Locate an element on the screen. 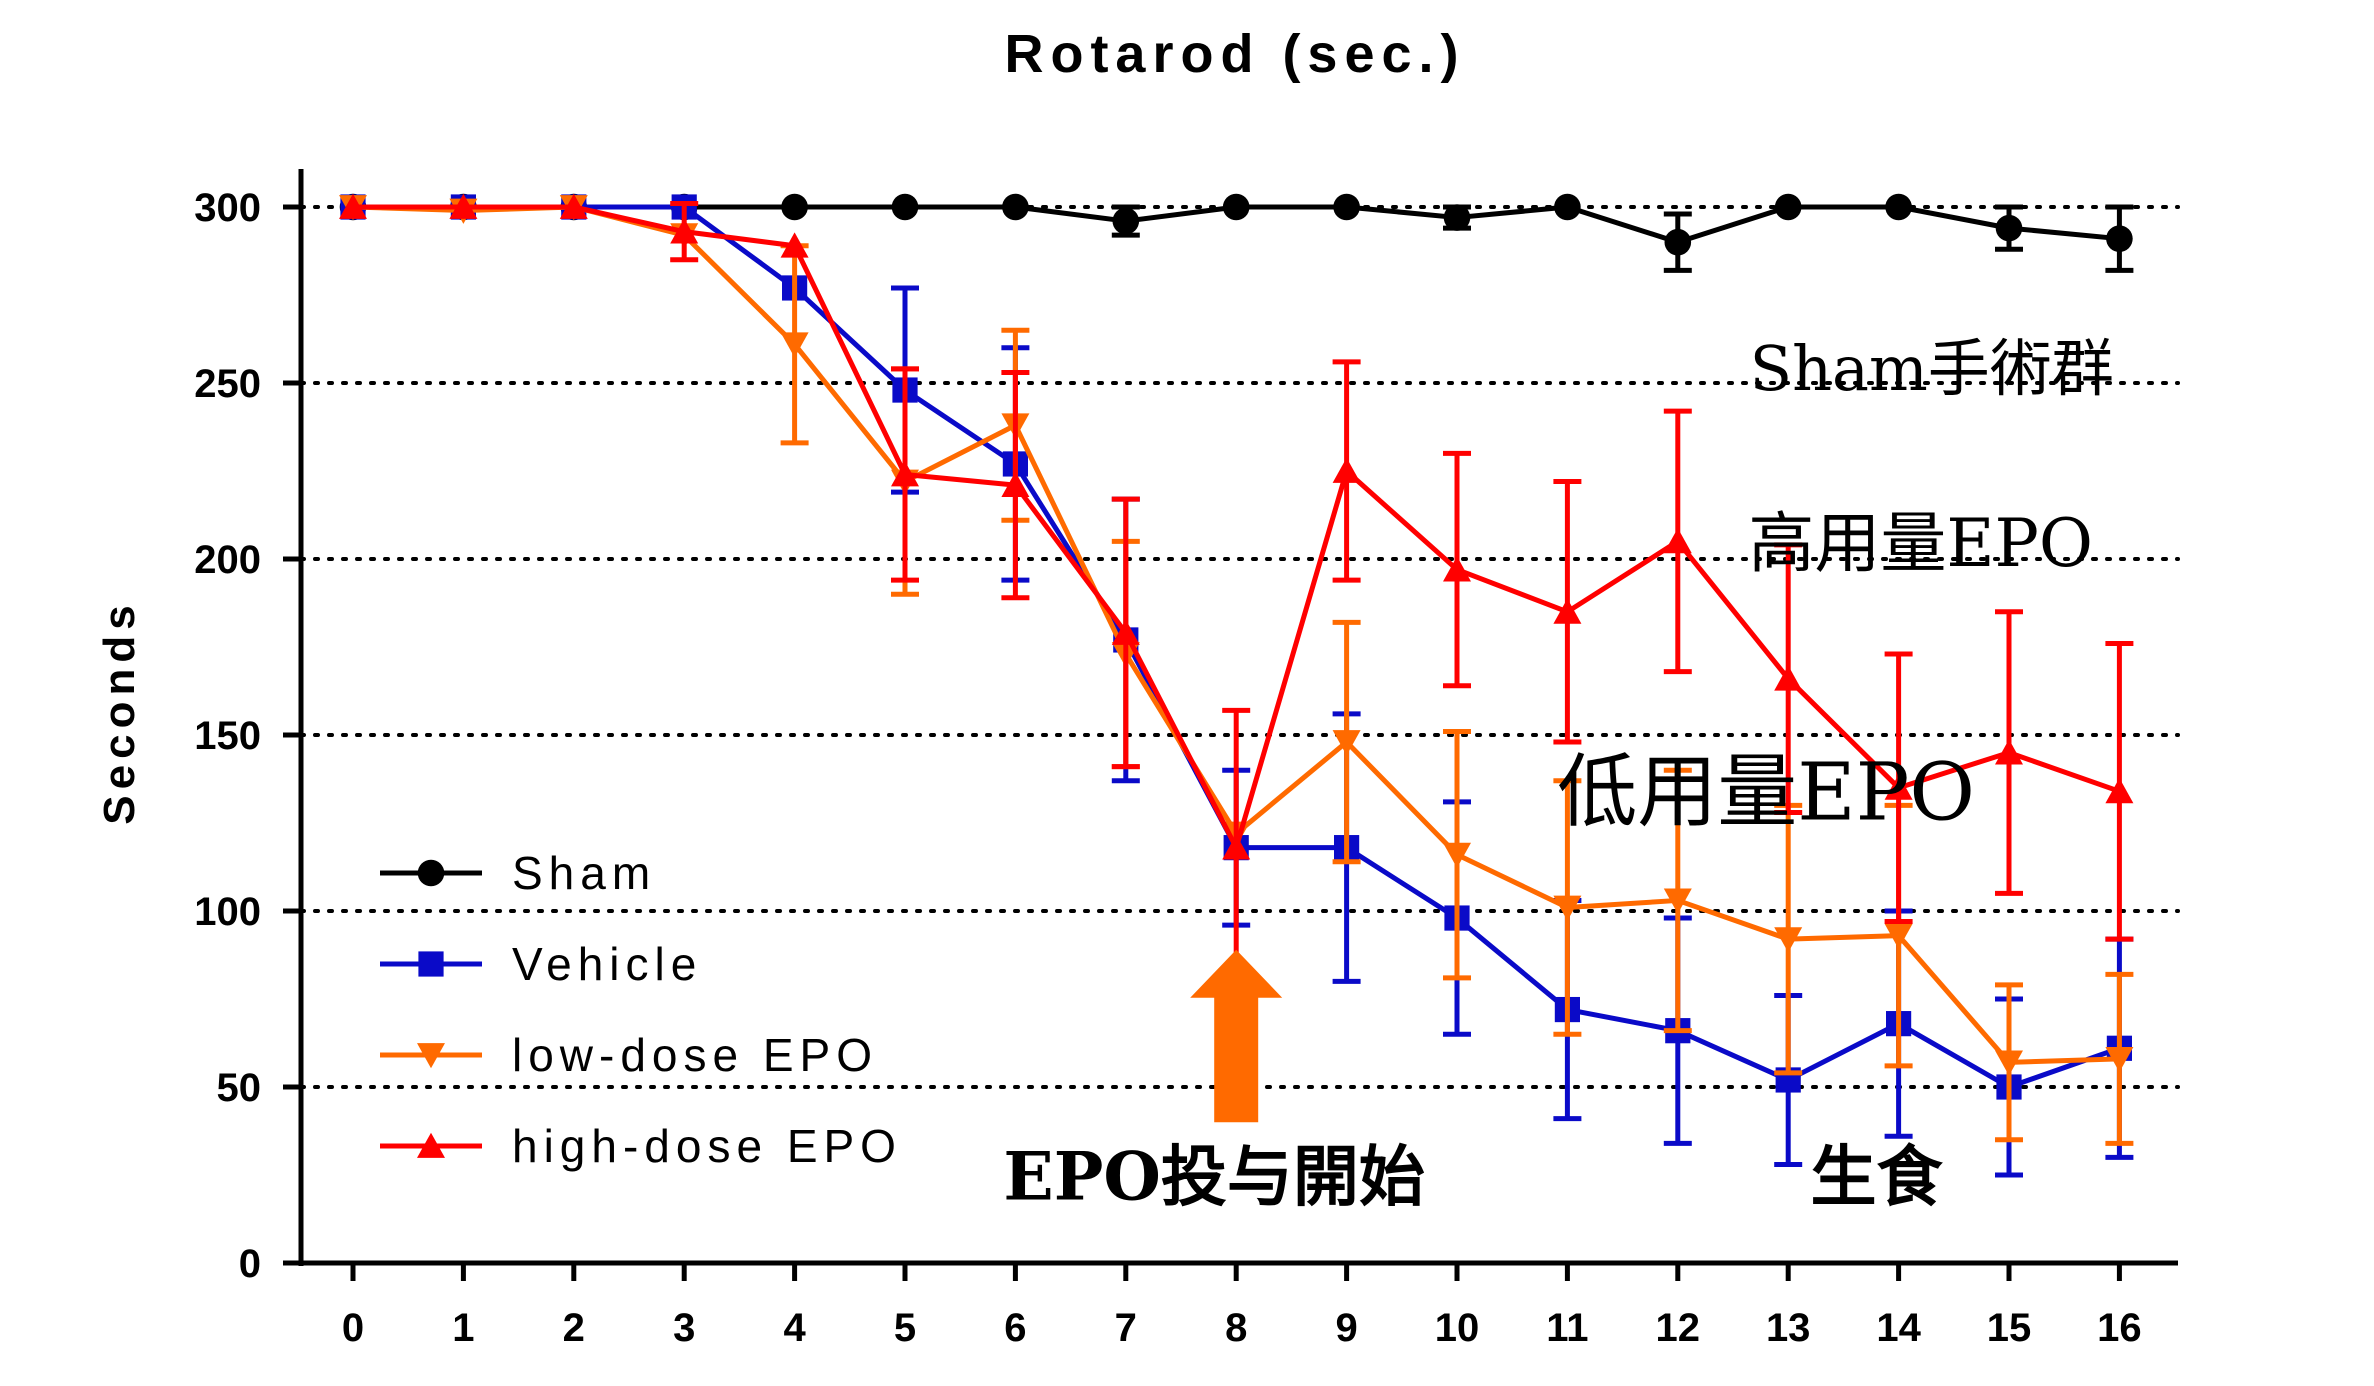 This screenshot has width=2374, height=1386. x-tick-label: 6 is located at coordinates (1015, 1328).